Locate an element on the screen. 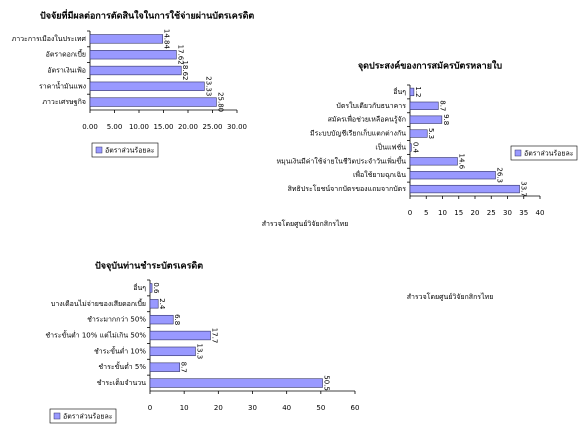  y-tick-label: ราคาน้ำมันแพง is located at coordinates (62, 84).